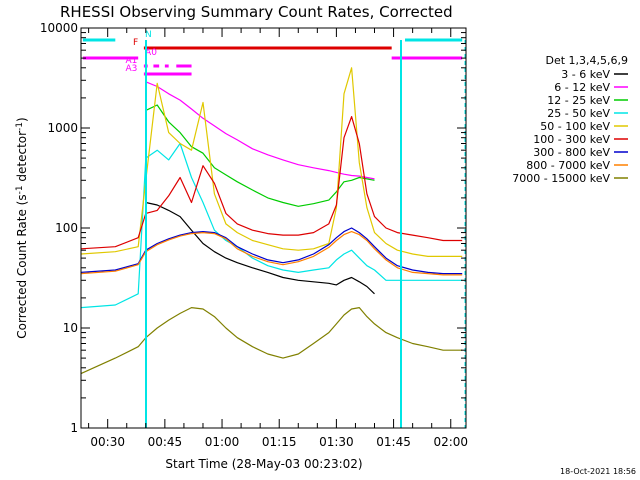 This screenshot has width=640, height=480. What do you see at coordinates (148, 35) in the screenshot?
I see `flag-label: N` at bounding box center [148, 35].